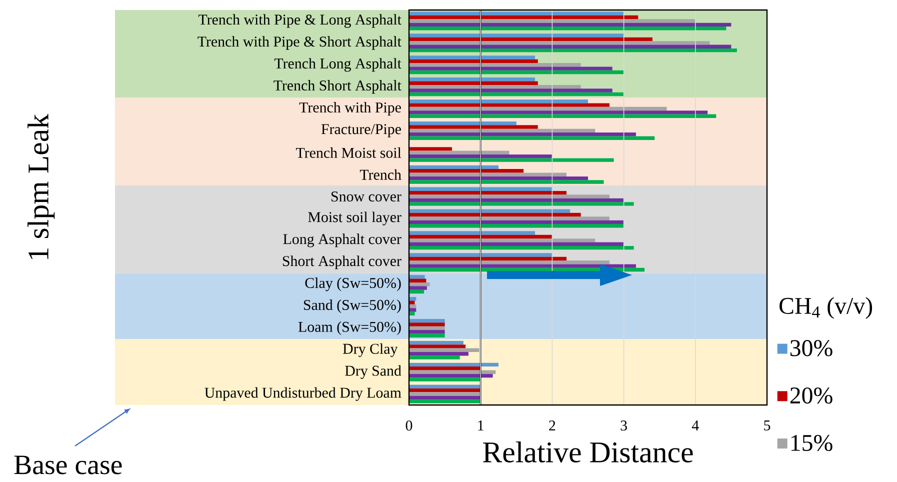 This screenshot has width=897, height=482. What do you see at coordinates (349, 152) in the screenshot?
I see `y-tick-label: Trench Moist soil` at bounding box center [349, 152].